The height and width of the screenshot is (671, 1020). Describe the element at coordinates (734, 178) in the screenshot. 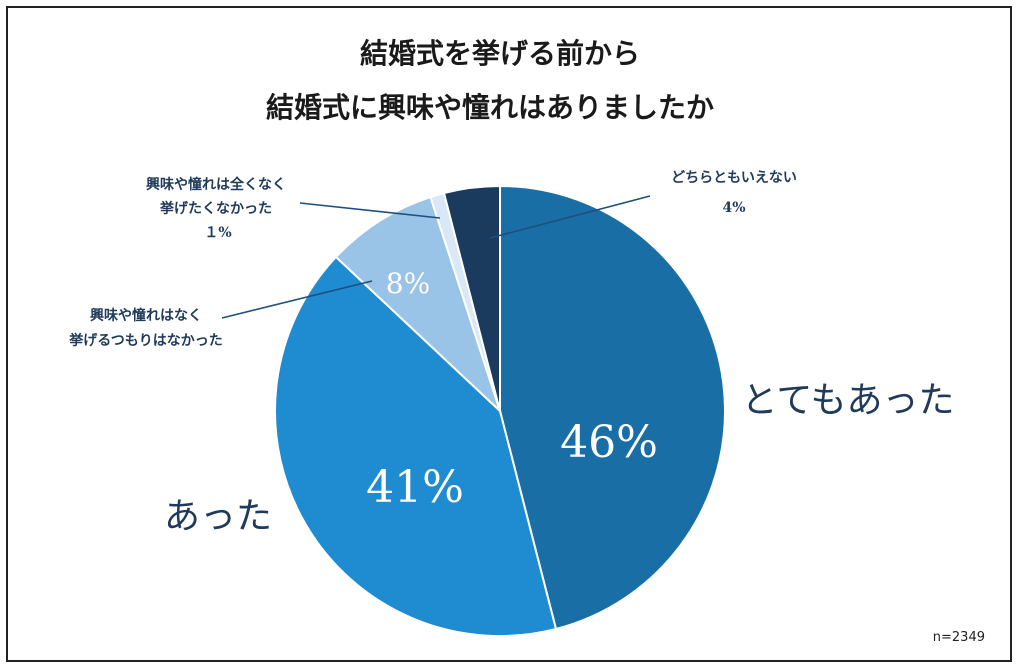

I see `category-label-undecided: どちらともいえない` at that location.